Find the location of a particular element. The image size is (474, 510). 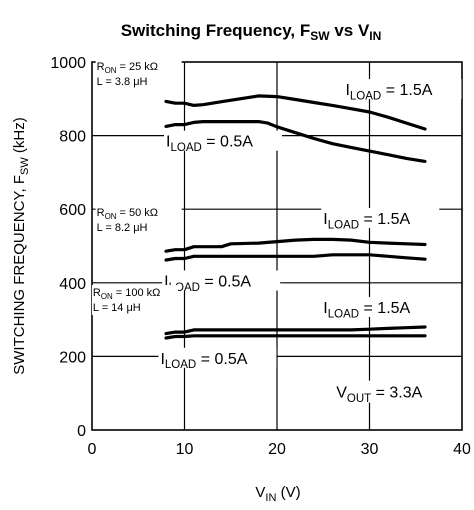

y-tick-label: 400 is located at coordinates (72, 284).